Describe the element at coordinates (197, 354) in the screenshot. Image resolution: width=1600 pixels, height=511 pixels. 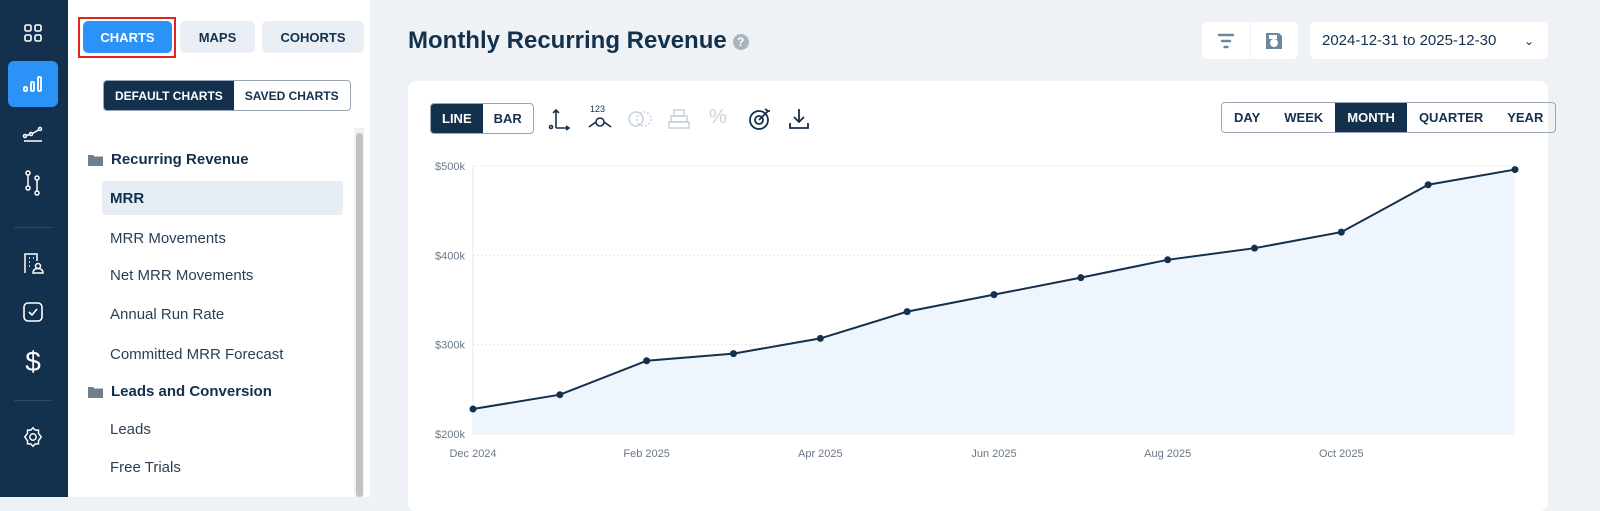
I see `sidebar-item-committed-mrr-forecast: Committed MRR Forecast` at that location.